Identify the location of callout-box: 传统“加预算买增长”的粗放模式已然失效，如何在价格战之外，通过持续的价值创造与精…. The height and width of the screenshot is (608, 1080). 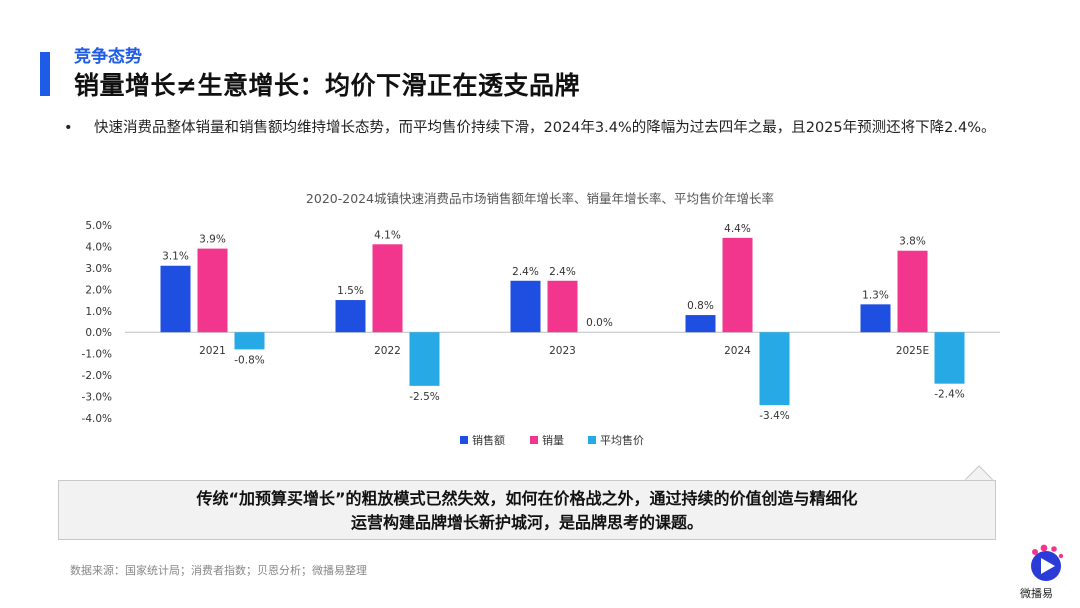
(527, 510).